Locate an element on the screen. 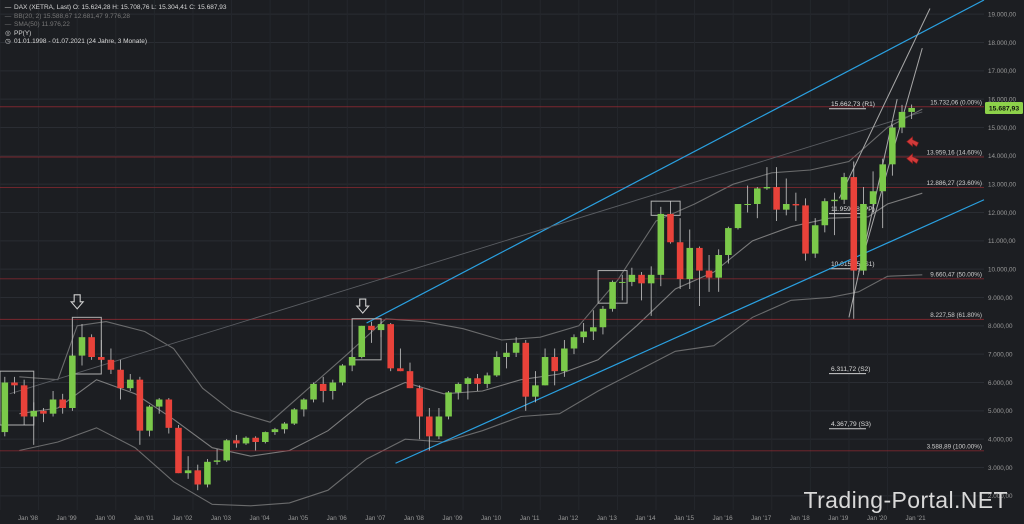  y-tick-label: 19.000,00 is located at coordinates (1002, 14).